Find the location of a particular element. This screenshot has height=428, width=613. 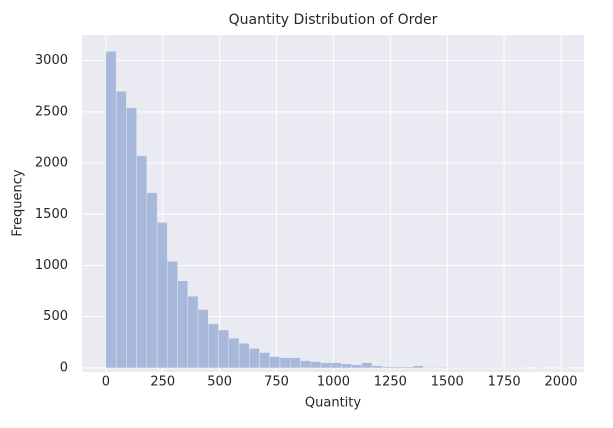

y-tick-label: 500 is located at coordinates (55, 316).